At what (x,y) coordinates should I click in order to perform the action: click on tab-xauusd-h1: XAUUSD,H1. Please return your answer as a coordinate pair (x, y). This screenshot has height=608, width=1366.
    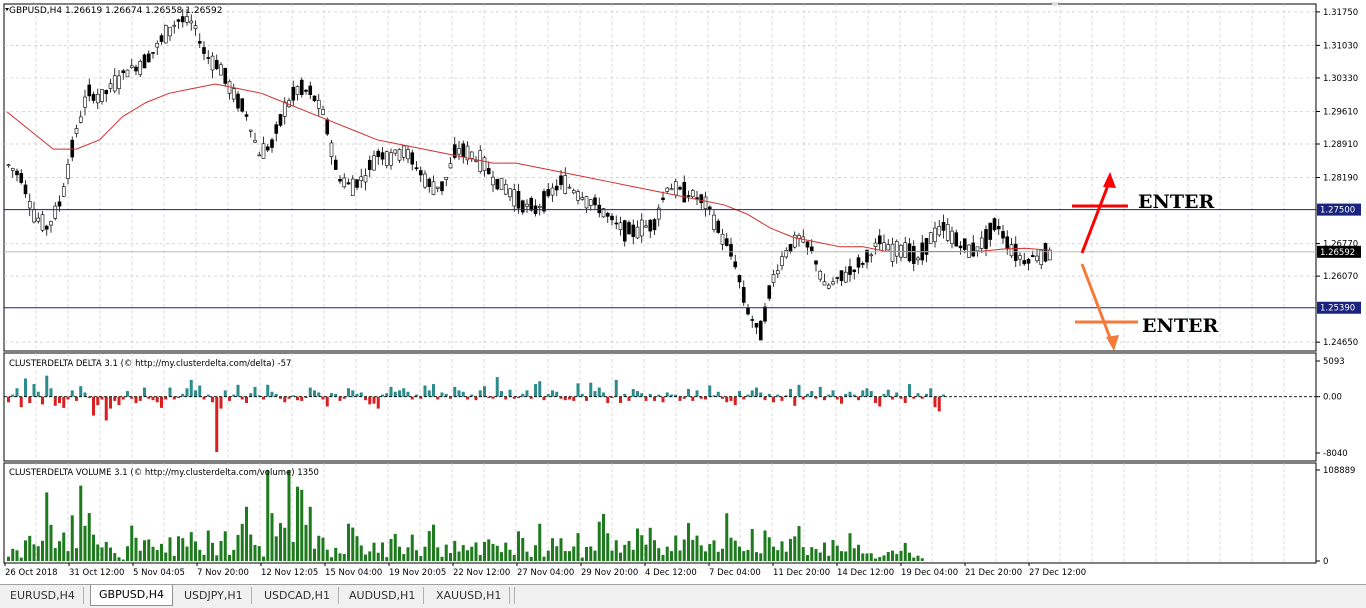
    Looking at the image, I should click on (469, 595).